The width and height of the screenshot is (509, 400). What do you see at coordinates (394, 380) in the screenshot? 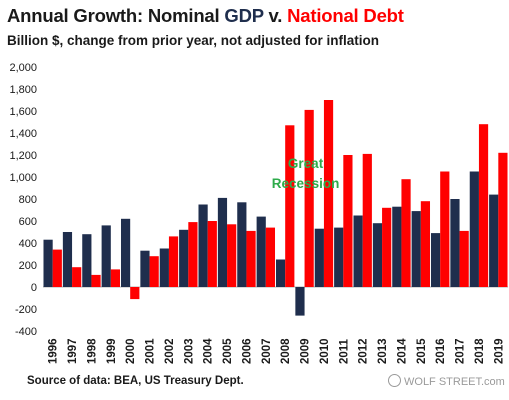
I see `wechat-icon` at bounding box center [394, 380].